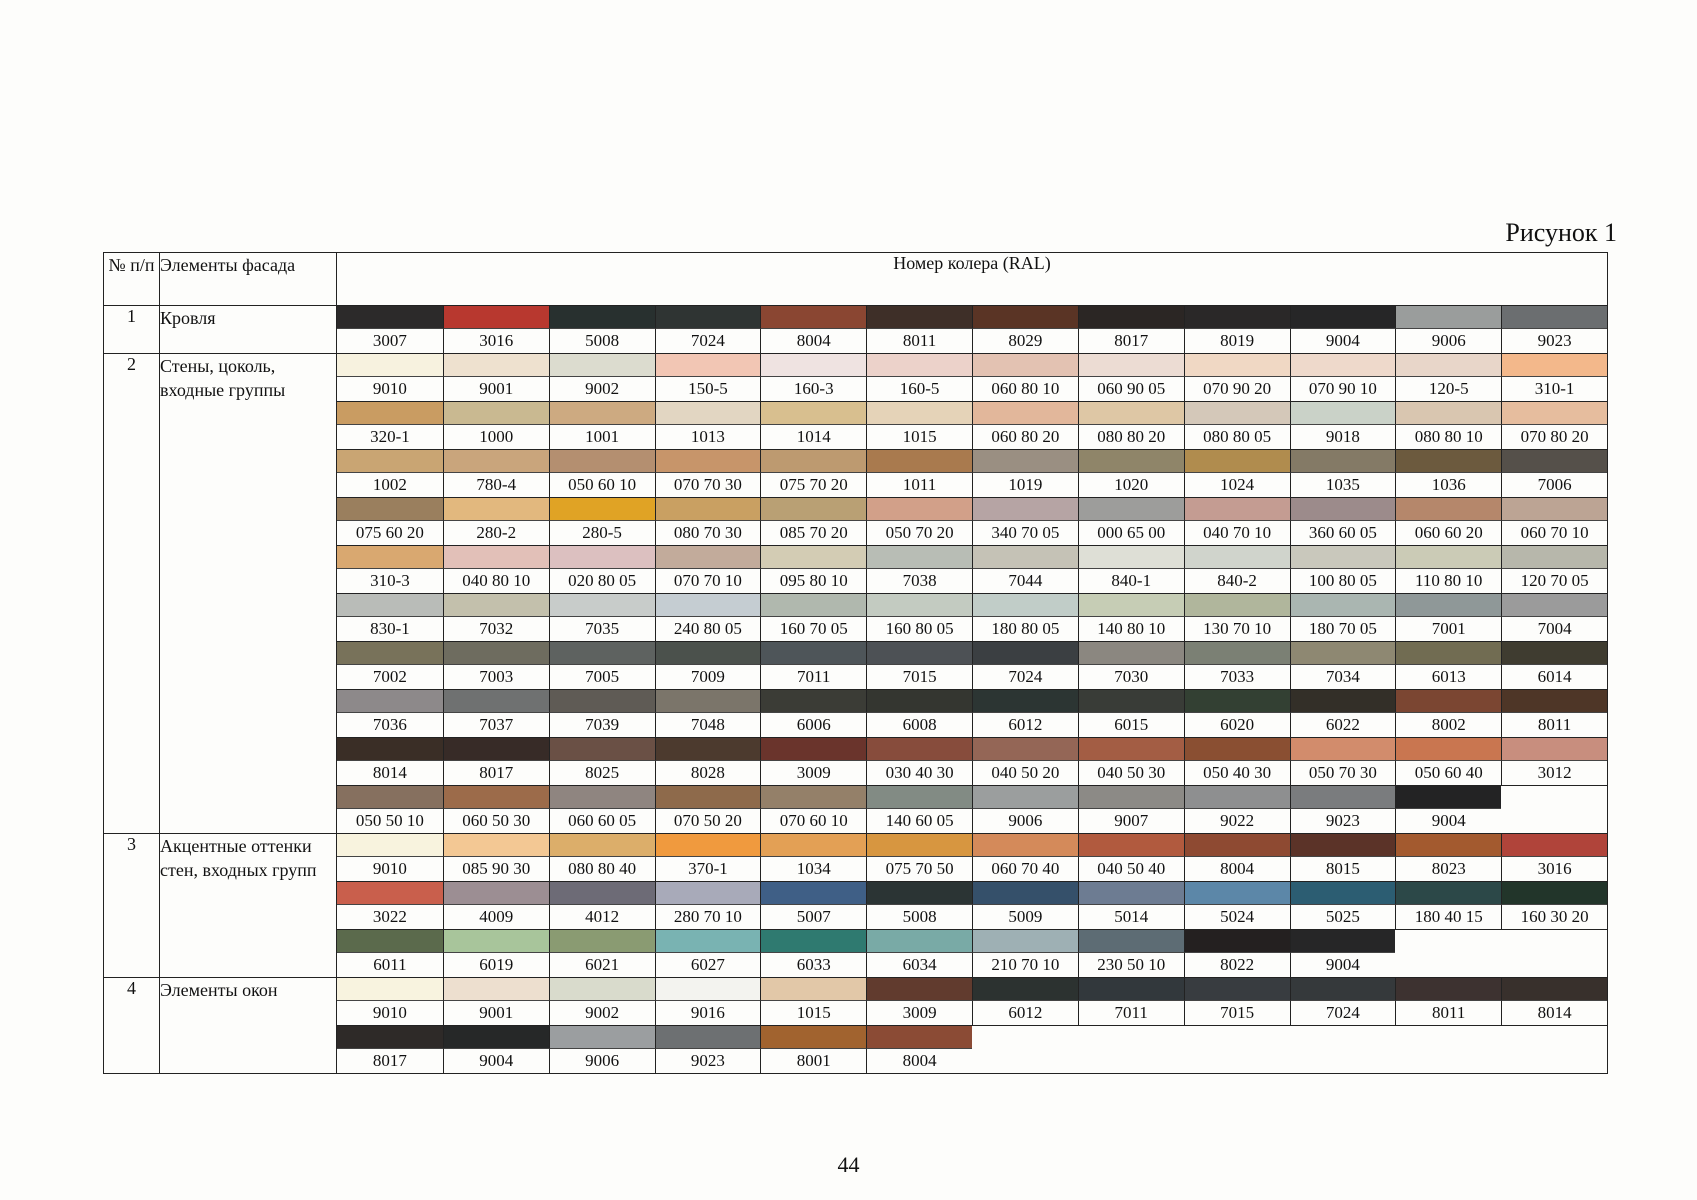 The height and width of the screenshot is (1200, 1697). Describe the element at coordinates (1554, 533) in the screenshot. I see `ral-code: 060 70 10` at that location.